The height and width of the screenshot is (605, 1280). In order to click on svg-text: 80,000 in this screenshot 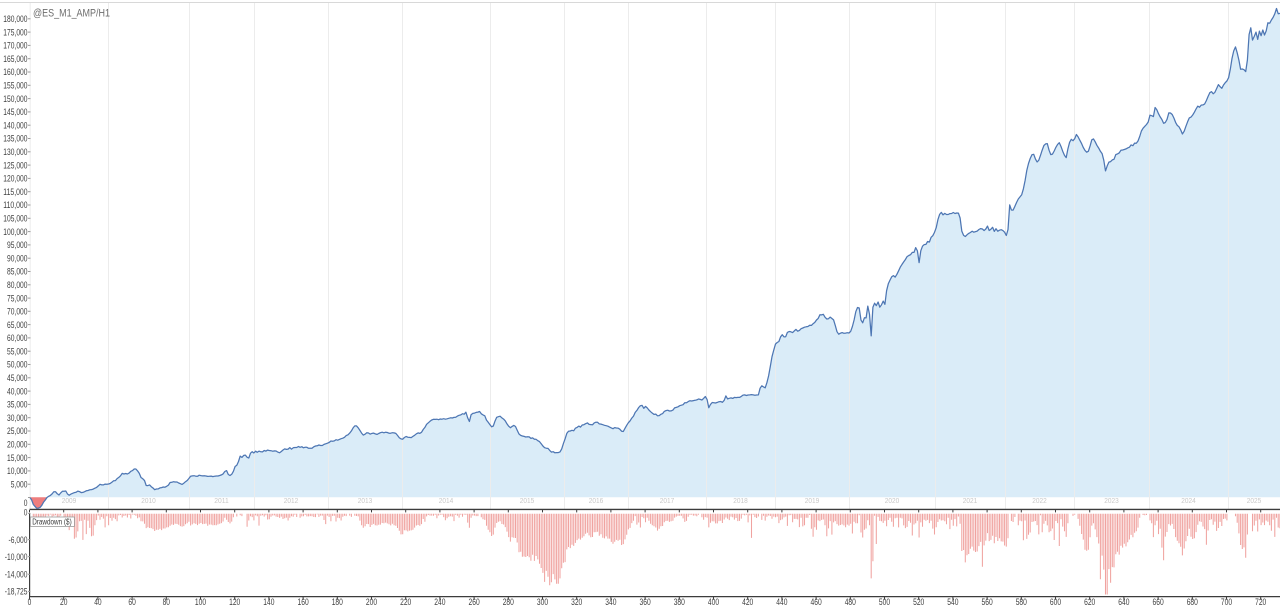, I will do `click(17, 285)`.